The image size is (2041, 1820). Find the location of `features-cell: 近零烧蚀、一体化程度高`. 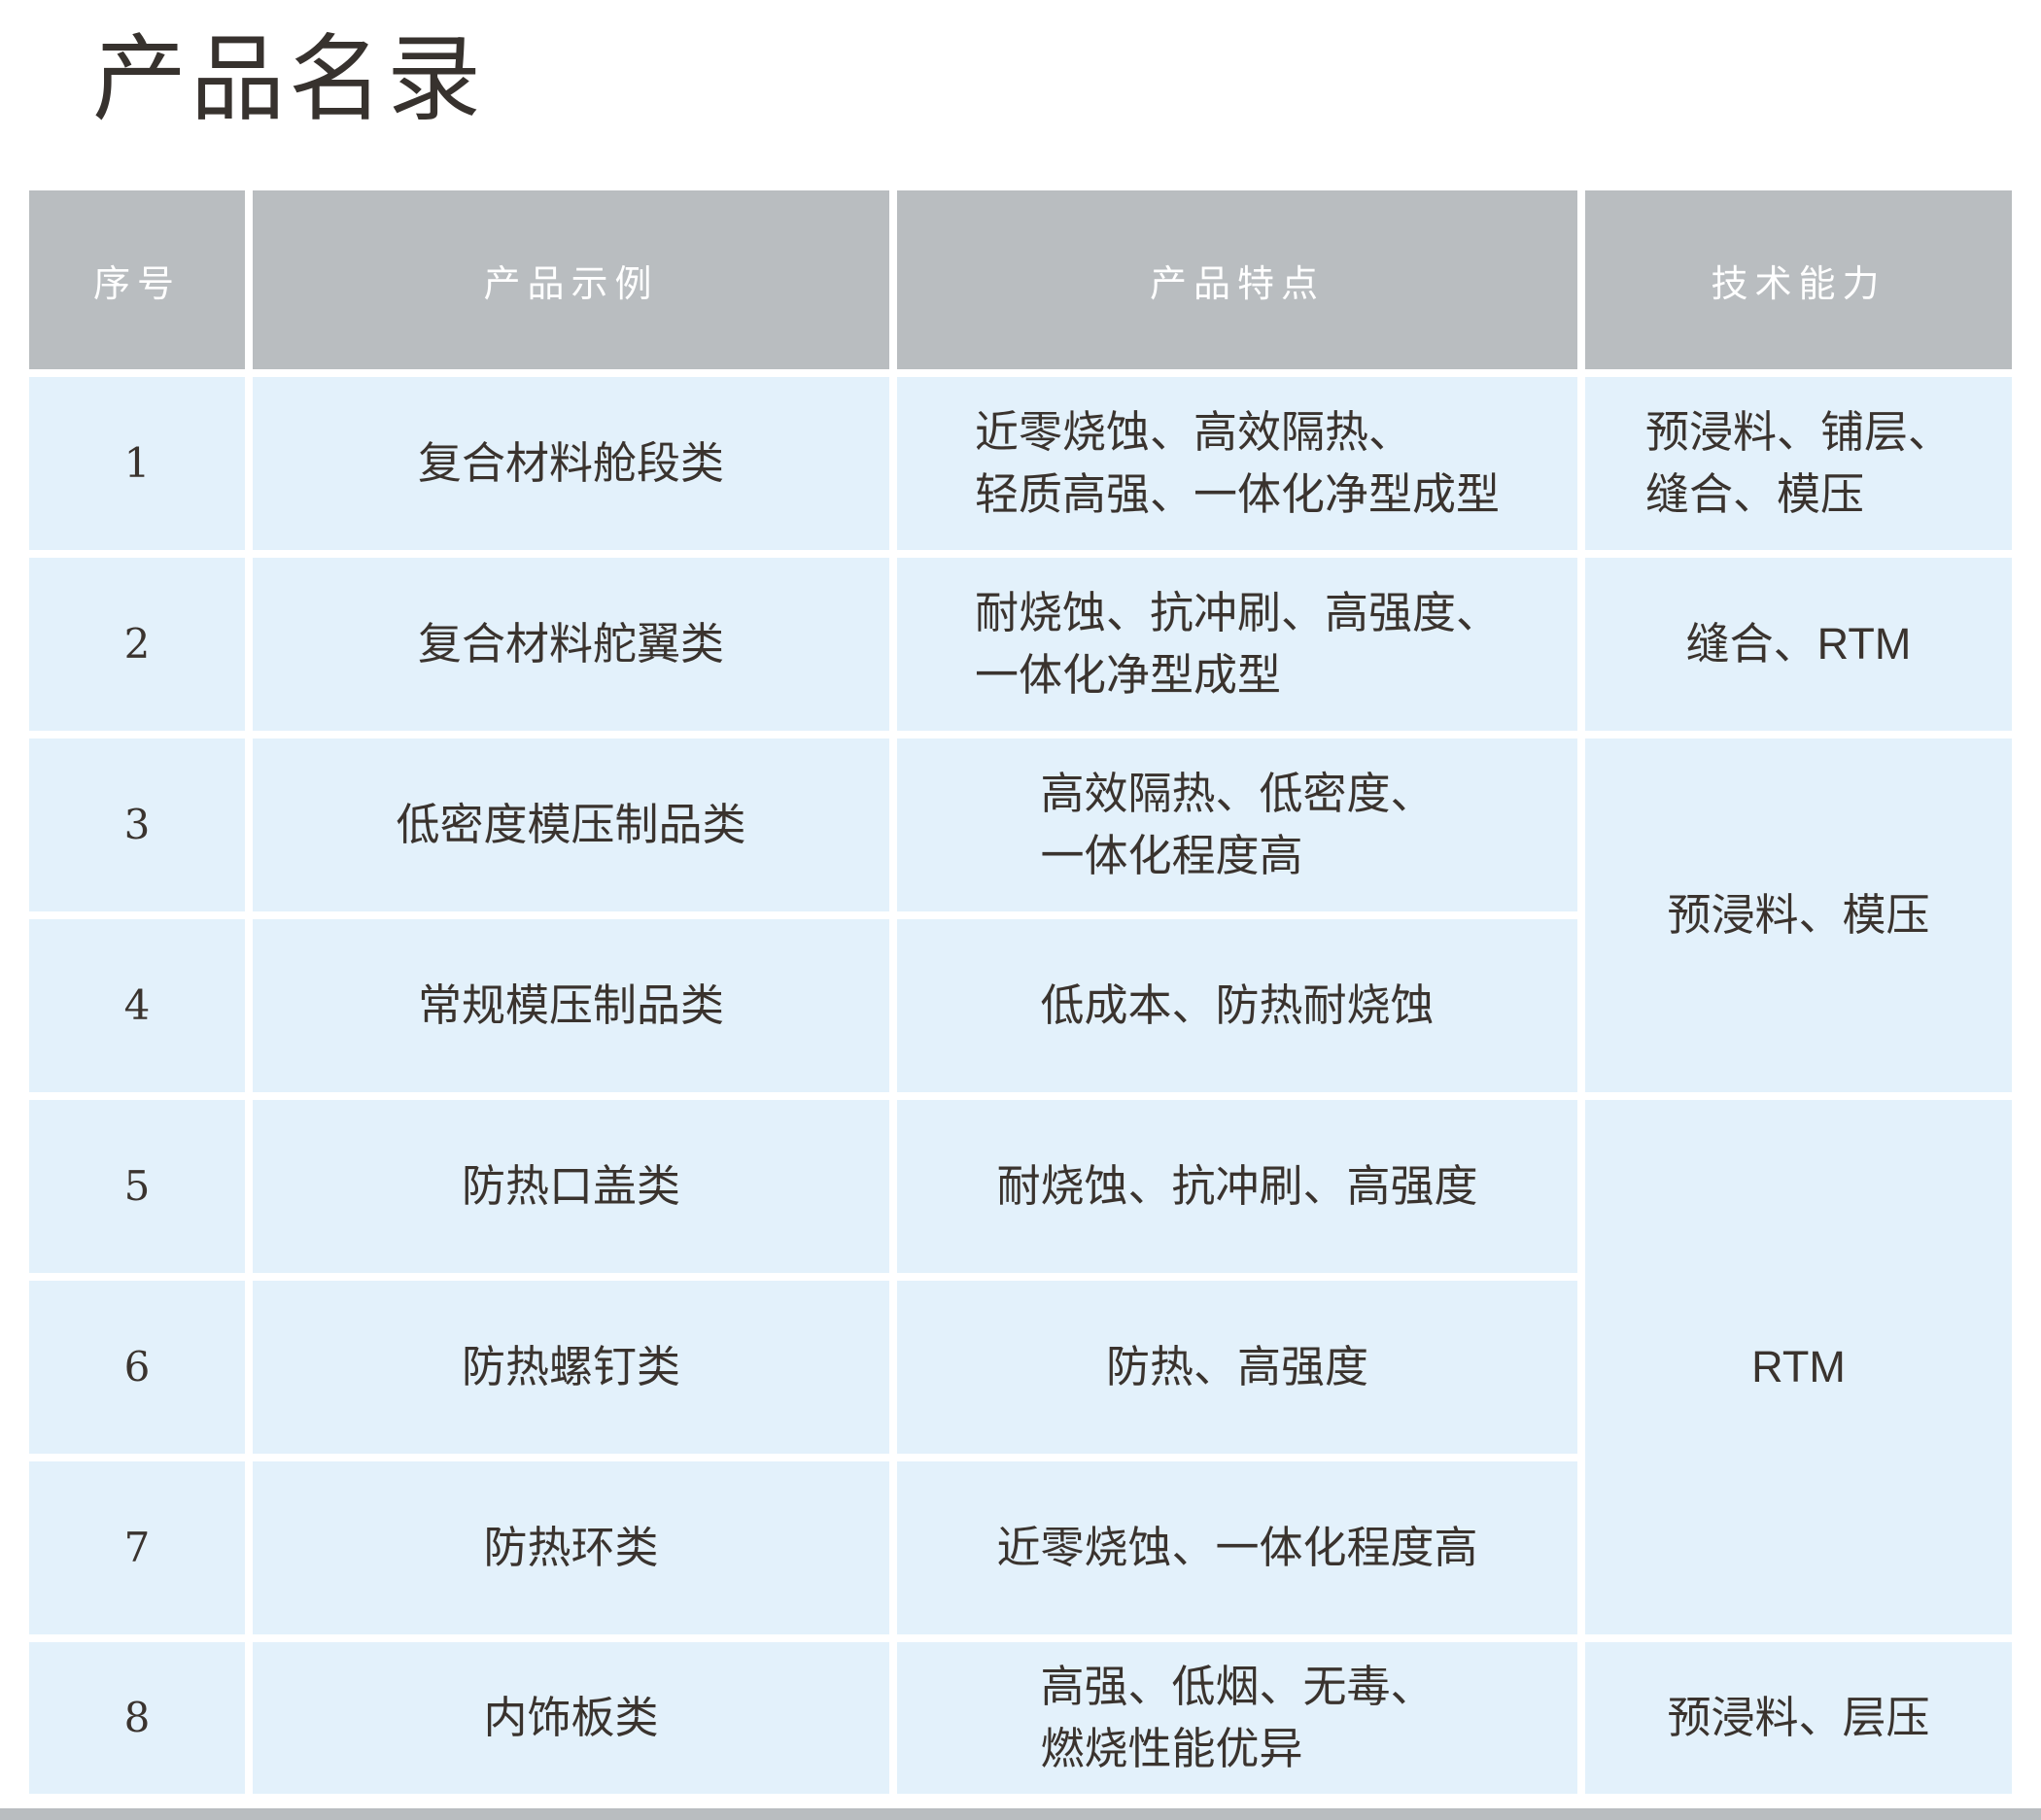

features-cell: 近零烧蚀、一体化程度高 is located at coordinates (1237, 1547).